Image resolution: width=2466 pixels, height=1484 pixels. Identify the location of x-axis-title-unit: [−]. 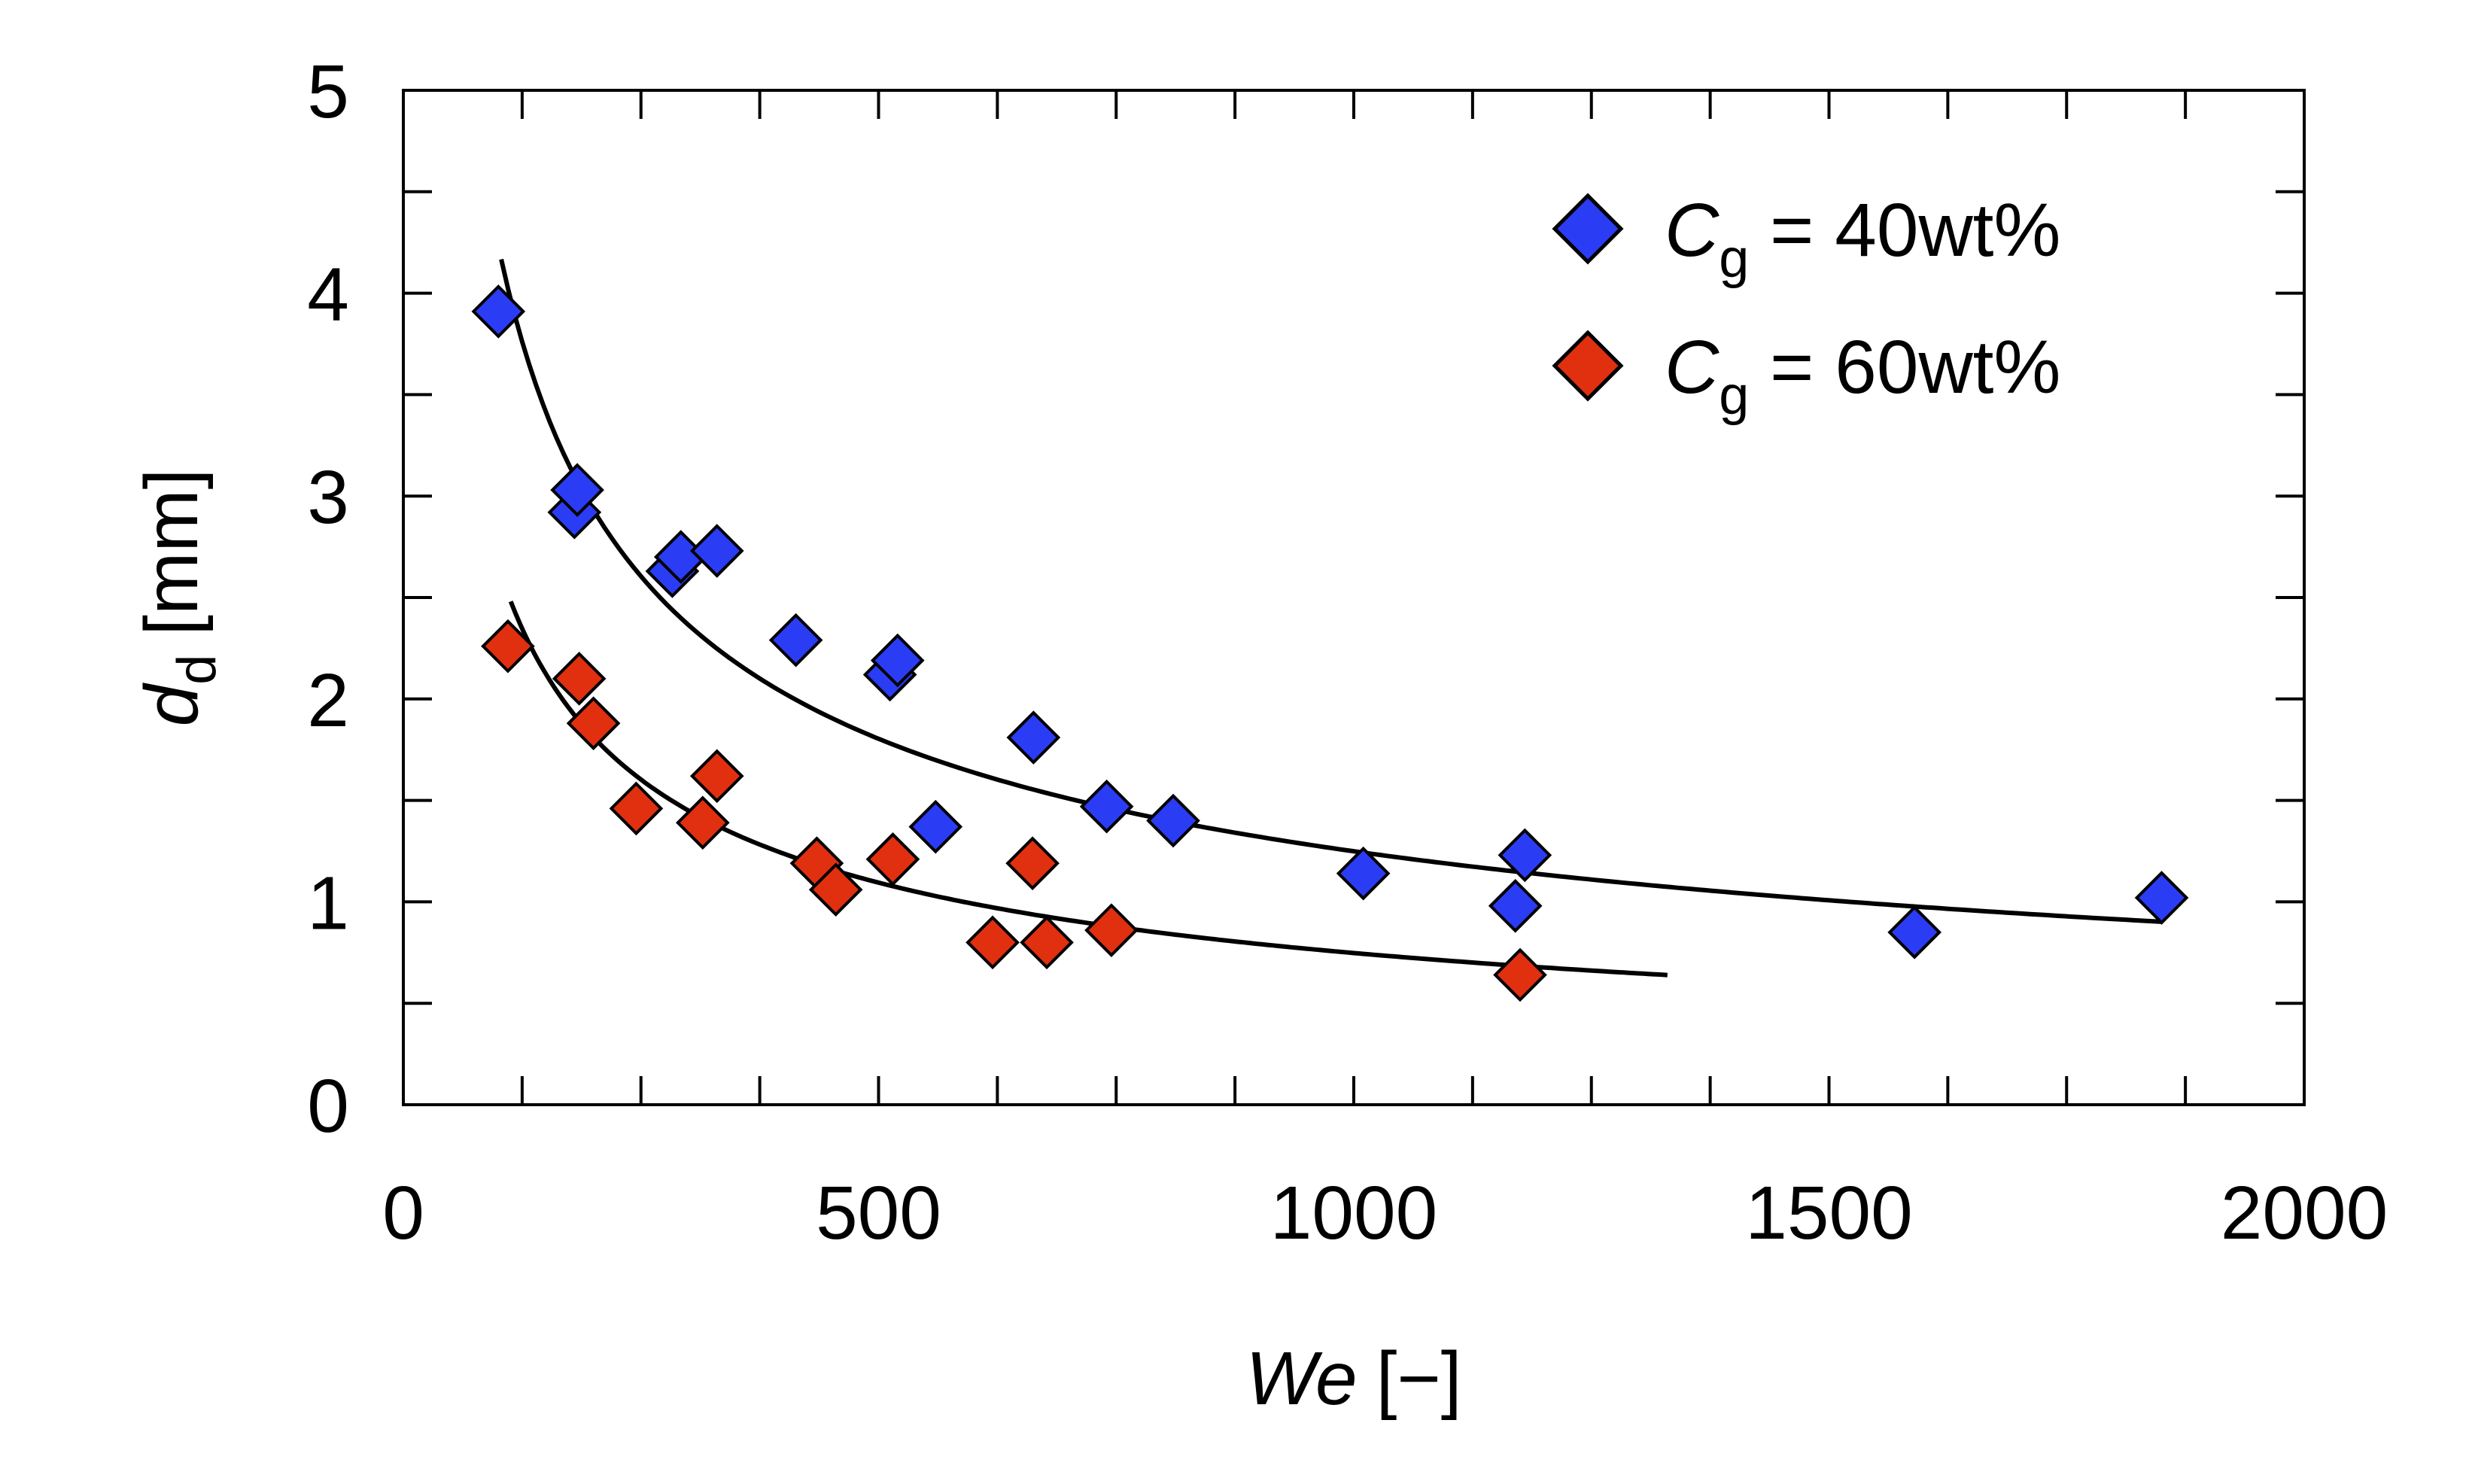
(1419, 1379).